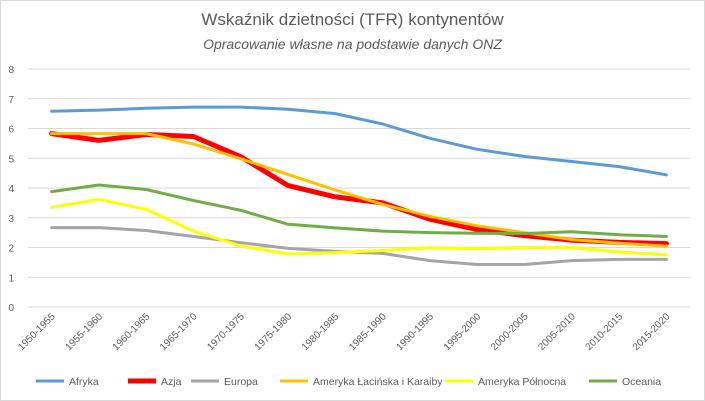  What do you see at coordinates (11, 130) in the screenshot?
I see `y-tick-label: 6` at bounding box center [11, 130].